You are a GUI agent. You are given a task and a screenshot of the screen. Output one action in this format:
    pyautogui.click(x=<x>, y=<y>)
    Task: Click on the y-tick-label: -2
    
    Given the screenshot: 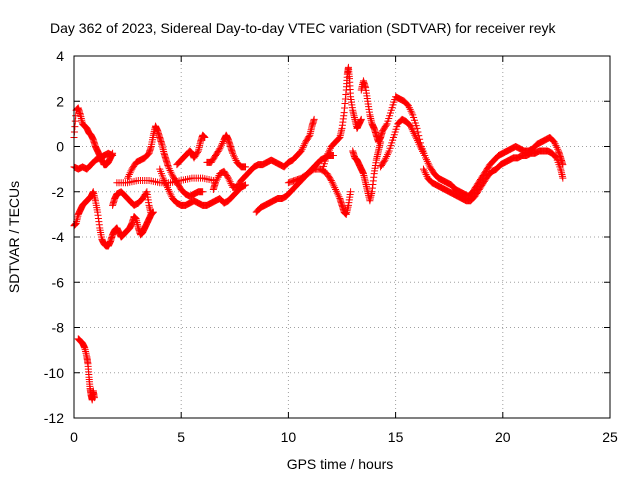 What is the action you would take?
    pyautogui.click(x=58, y=192)
    